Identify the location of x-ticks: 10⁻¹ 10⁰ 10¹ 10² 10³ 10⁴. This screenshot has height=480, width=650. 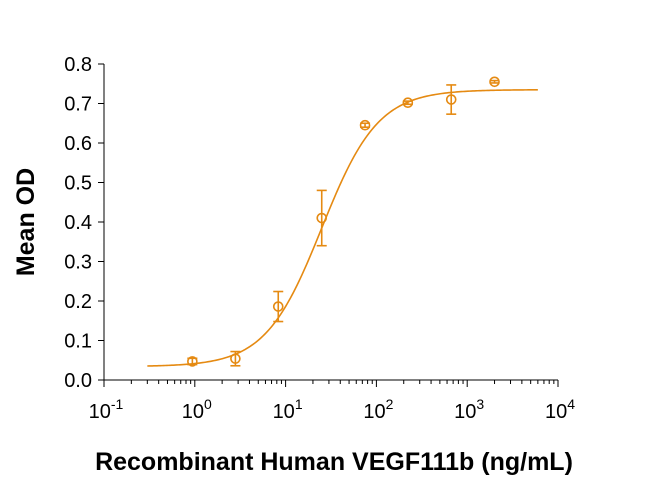
(332, 401).